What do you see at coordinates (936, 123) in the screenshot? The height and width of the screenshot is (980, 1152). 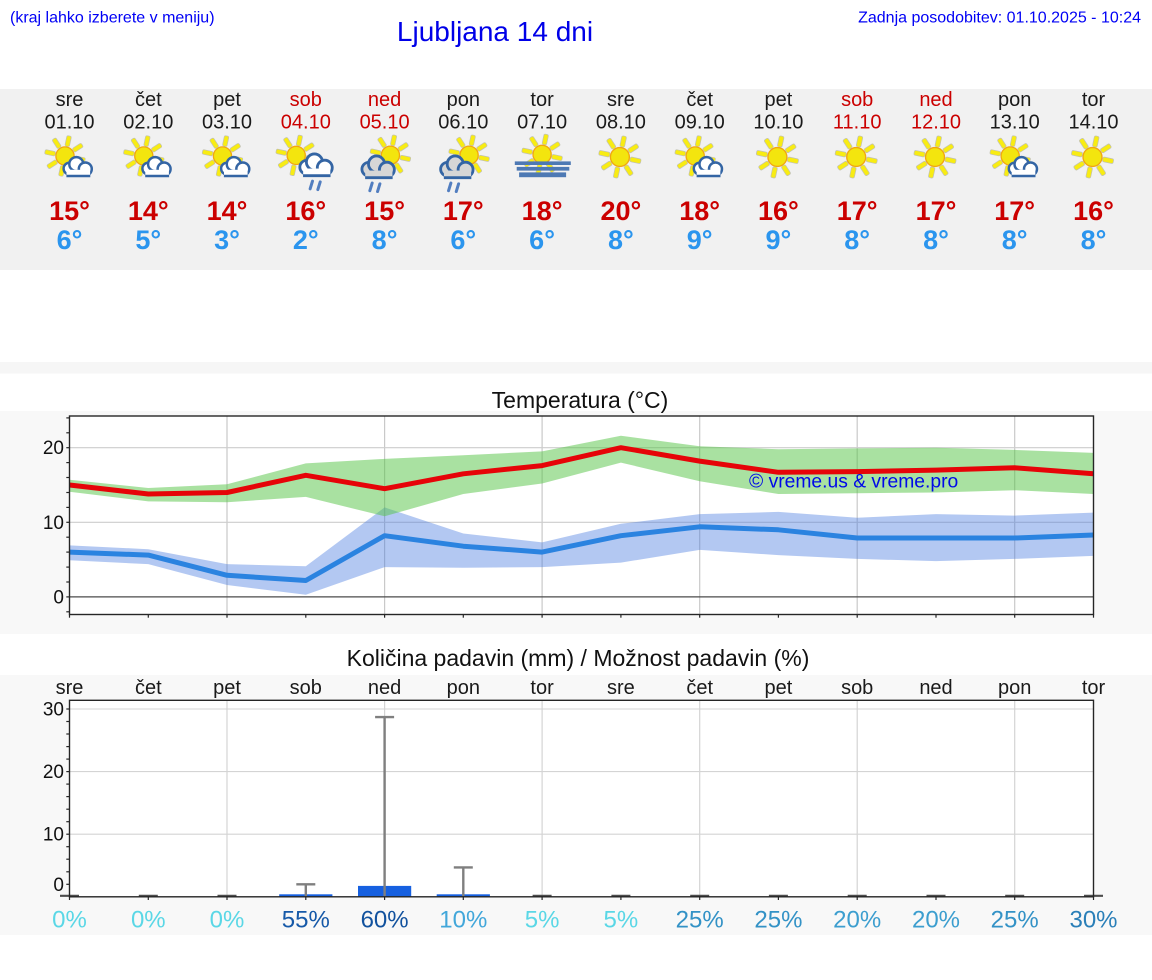 I see `svg-text: 12.10` at bounding box center [936, 123].